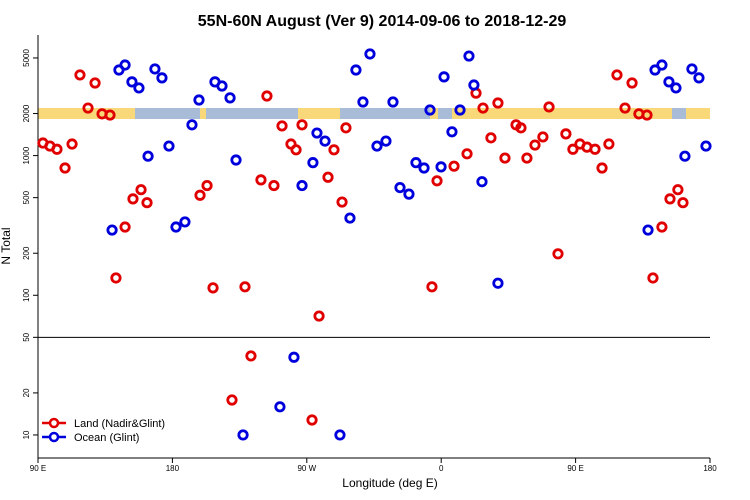  Describe the element at coordinates (389, 483) in the screenshot. I see `x-axis-label: Longitude (deg E)` at that location.